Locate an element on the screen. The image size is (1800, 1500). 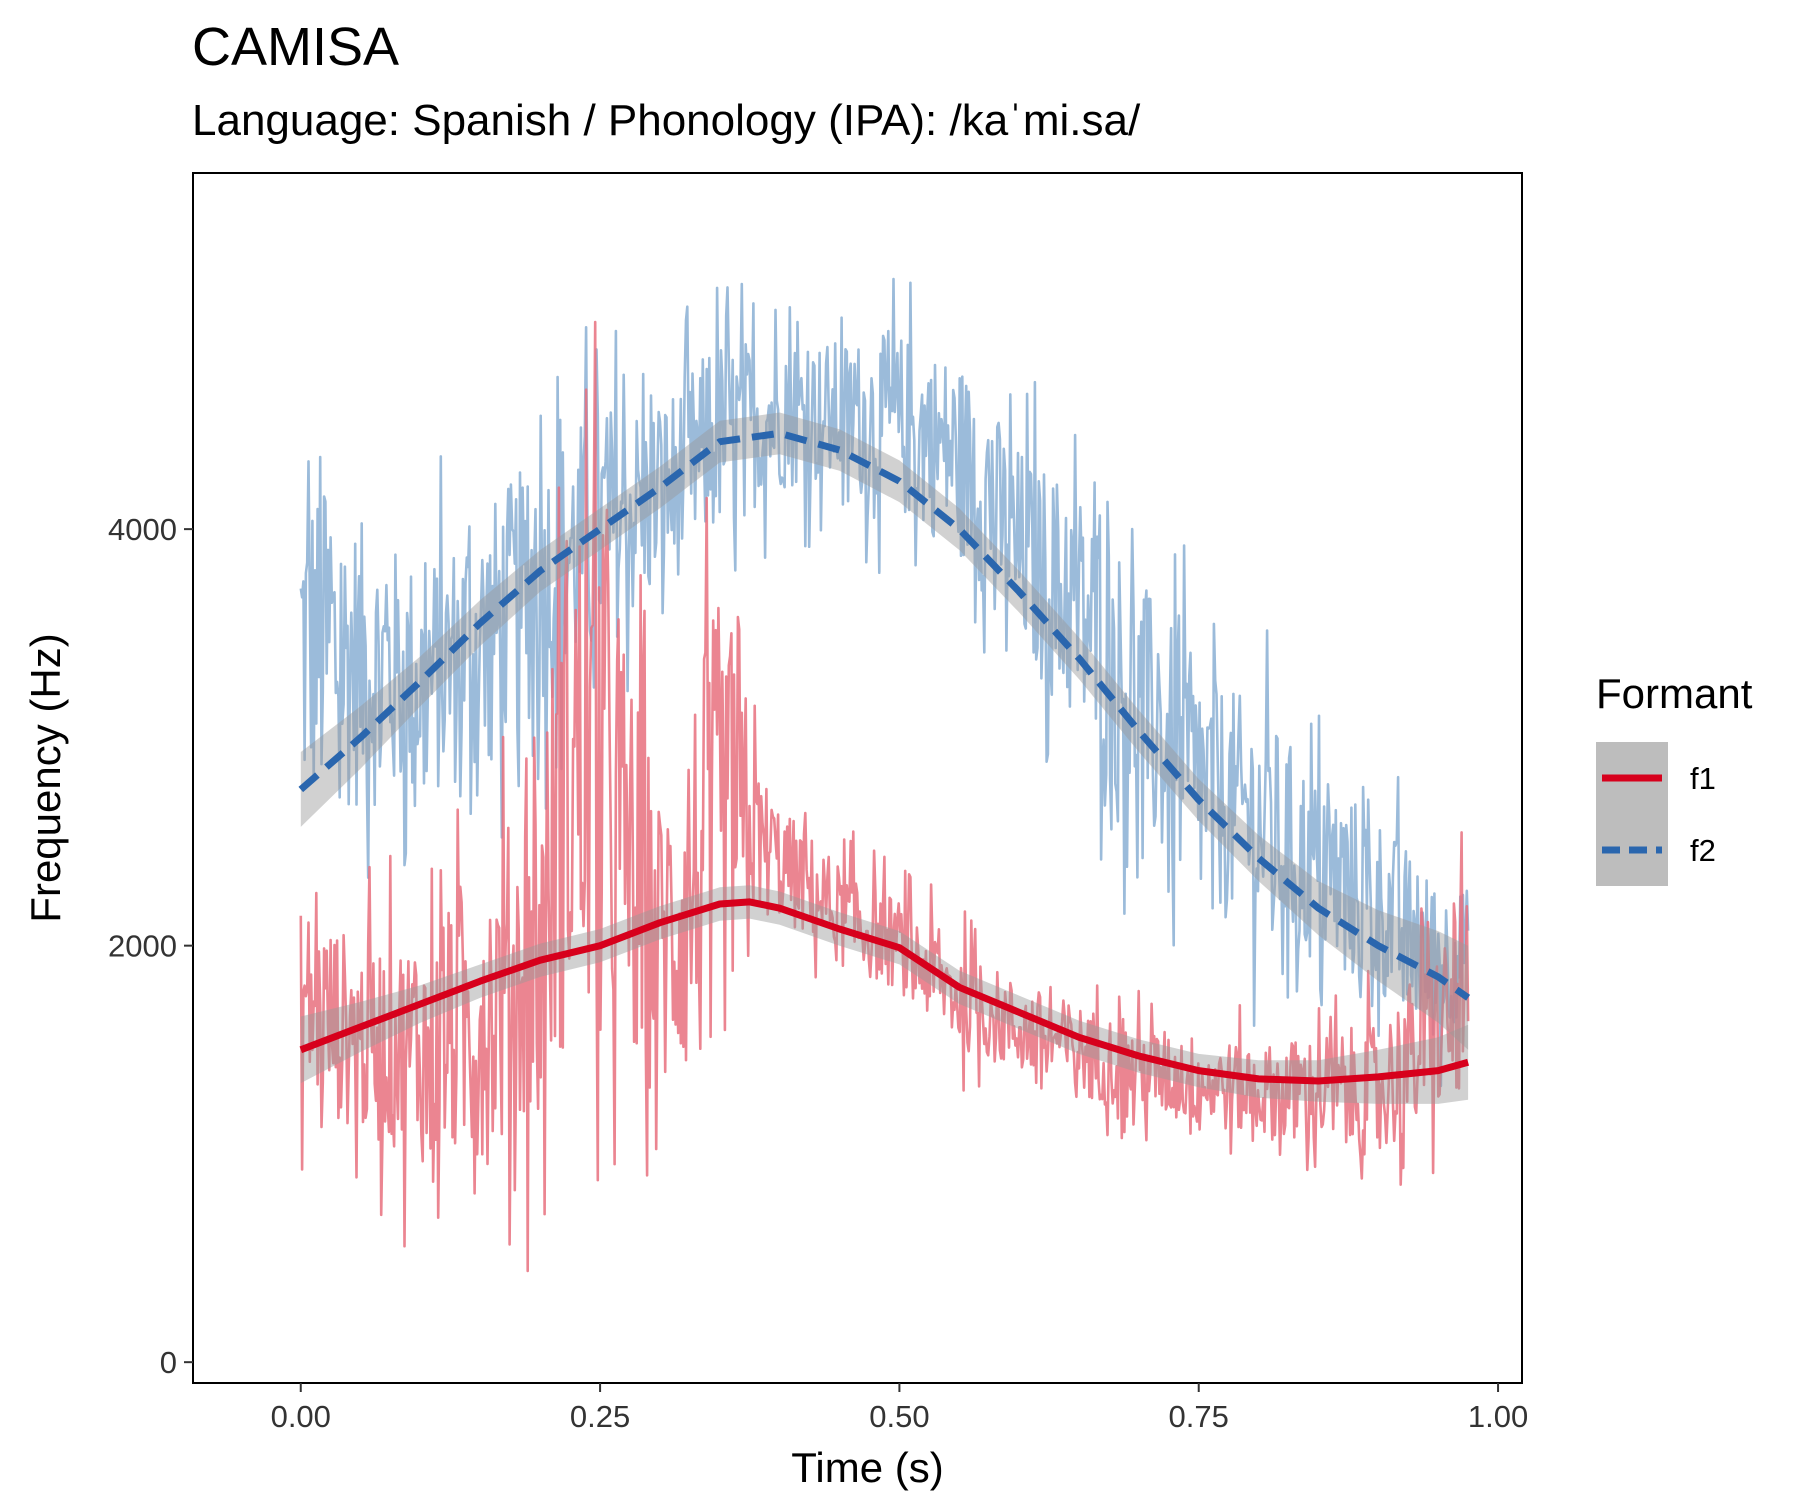
legend-title: Formant is located at coordinates (1674, 693).